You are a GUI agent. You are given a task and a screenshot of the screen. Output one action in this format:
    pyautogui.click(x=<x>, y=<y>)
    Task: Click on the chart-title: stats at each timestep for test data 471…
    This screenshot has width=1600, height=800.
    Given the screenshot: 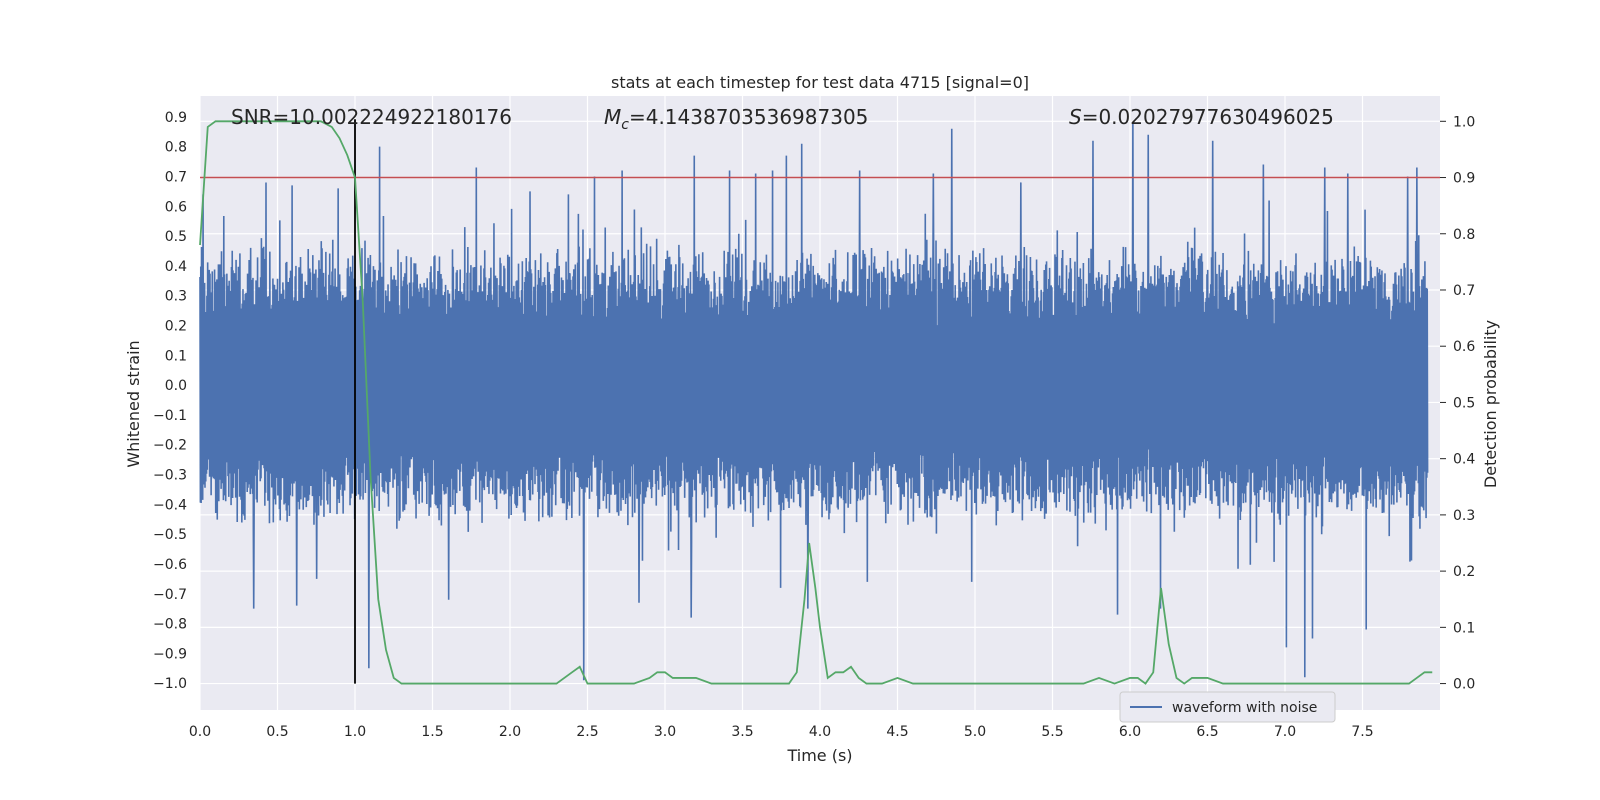 What is the action you would take?
    pyautogui.click(x=820, y=82)
    